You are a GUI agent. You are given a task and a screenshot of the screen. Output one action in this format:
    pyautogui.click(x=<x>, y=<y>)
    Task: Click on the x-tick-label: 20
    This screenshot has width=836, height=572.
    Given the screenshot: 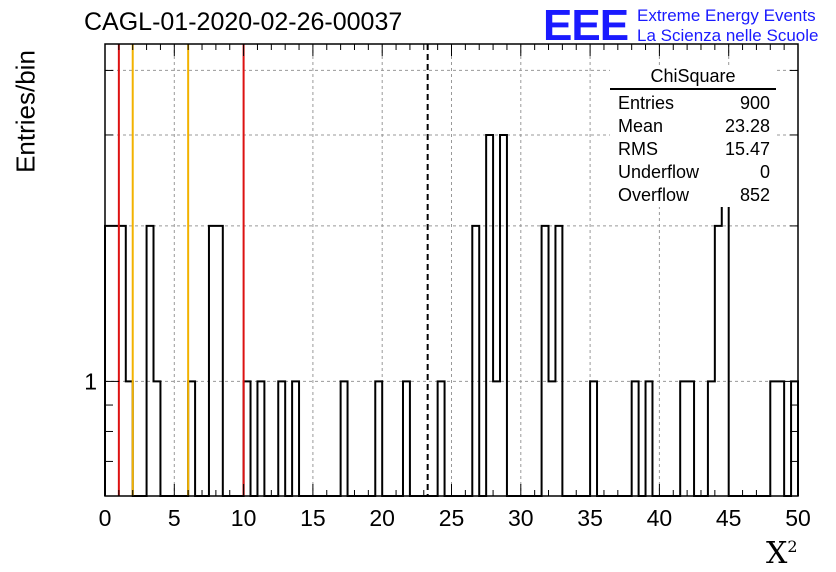 What is the action you would take?
    pyautogui.click(x=382, y=518)
    